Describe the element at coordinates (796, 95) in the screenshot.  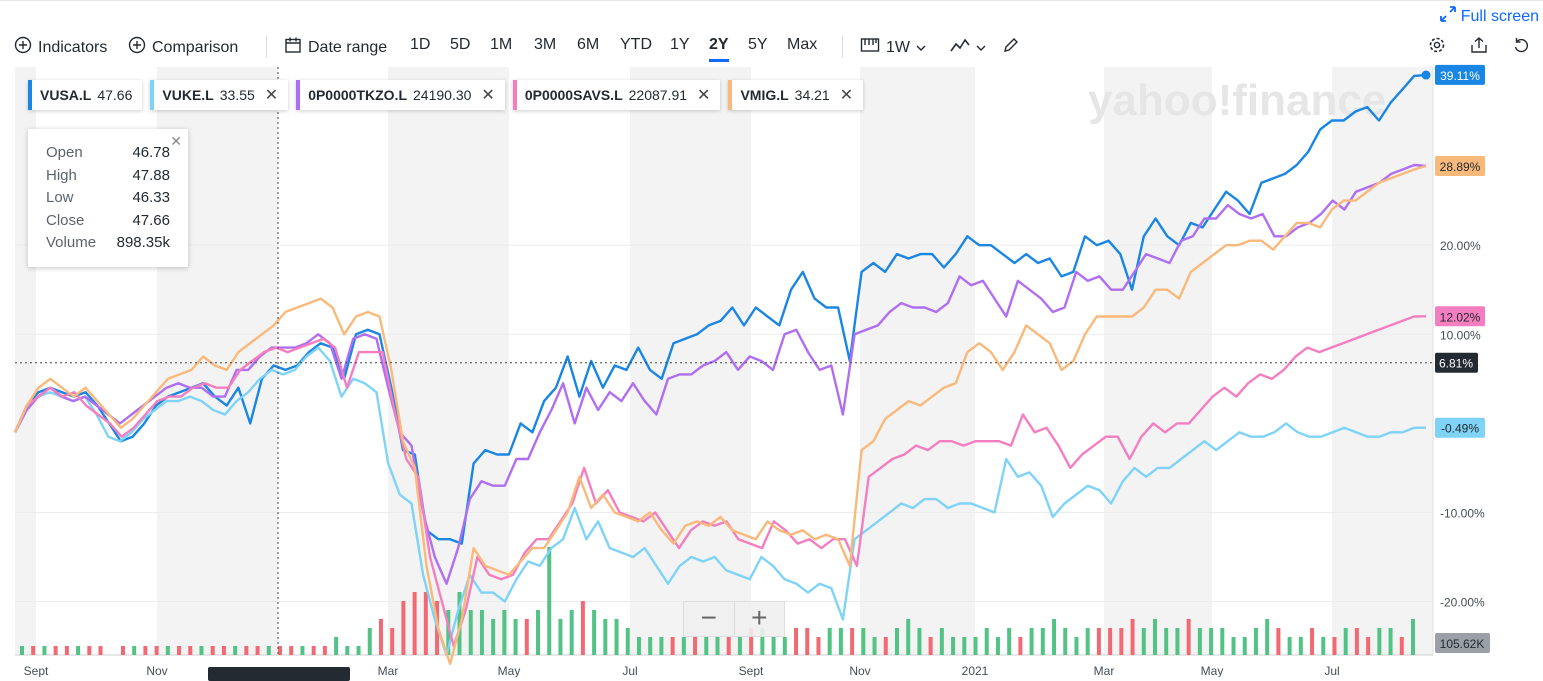
I see `legend-chip: VMIG.L 34.21 ✕` at that location.